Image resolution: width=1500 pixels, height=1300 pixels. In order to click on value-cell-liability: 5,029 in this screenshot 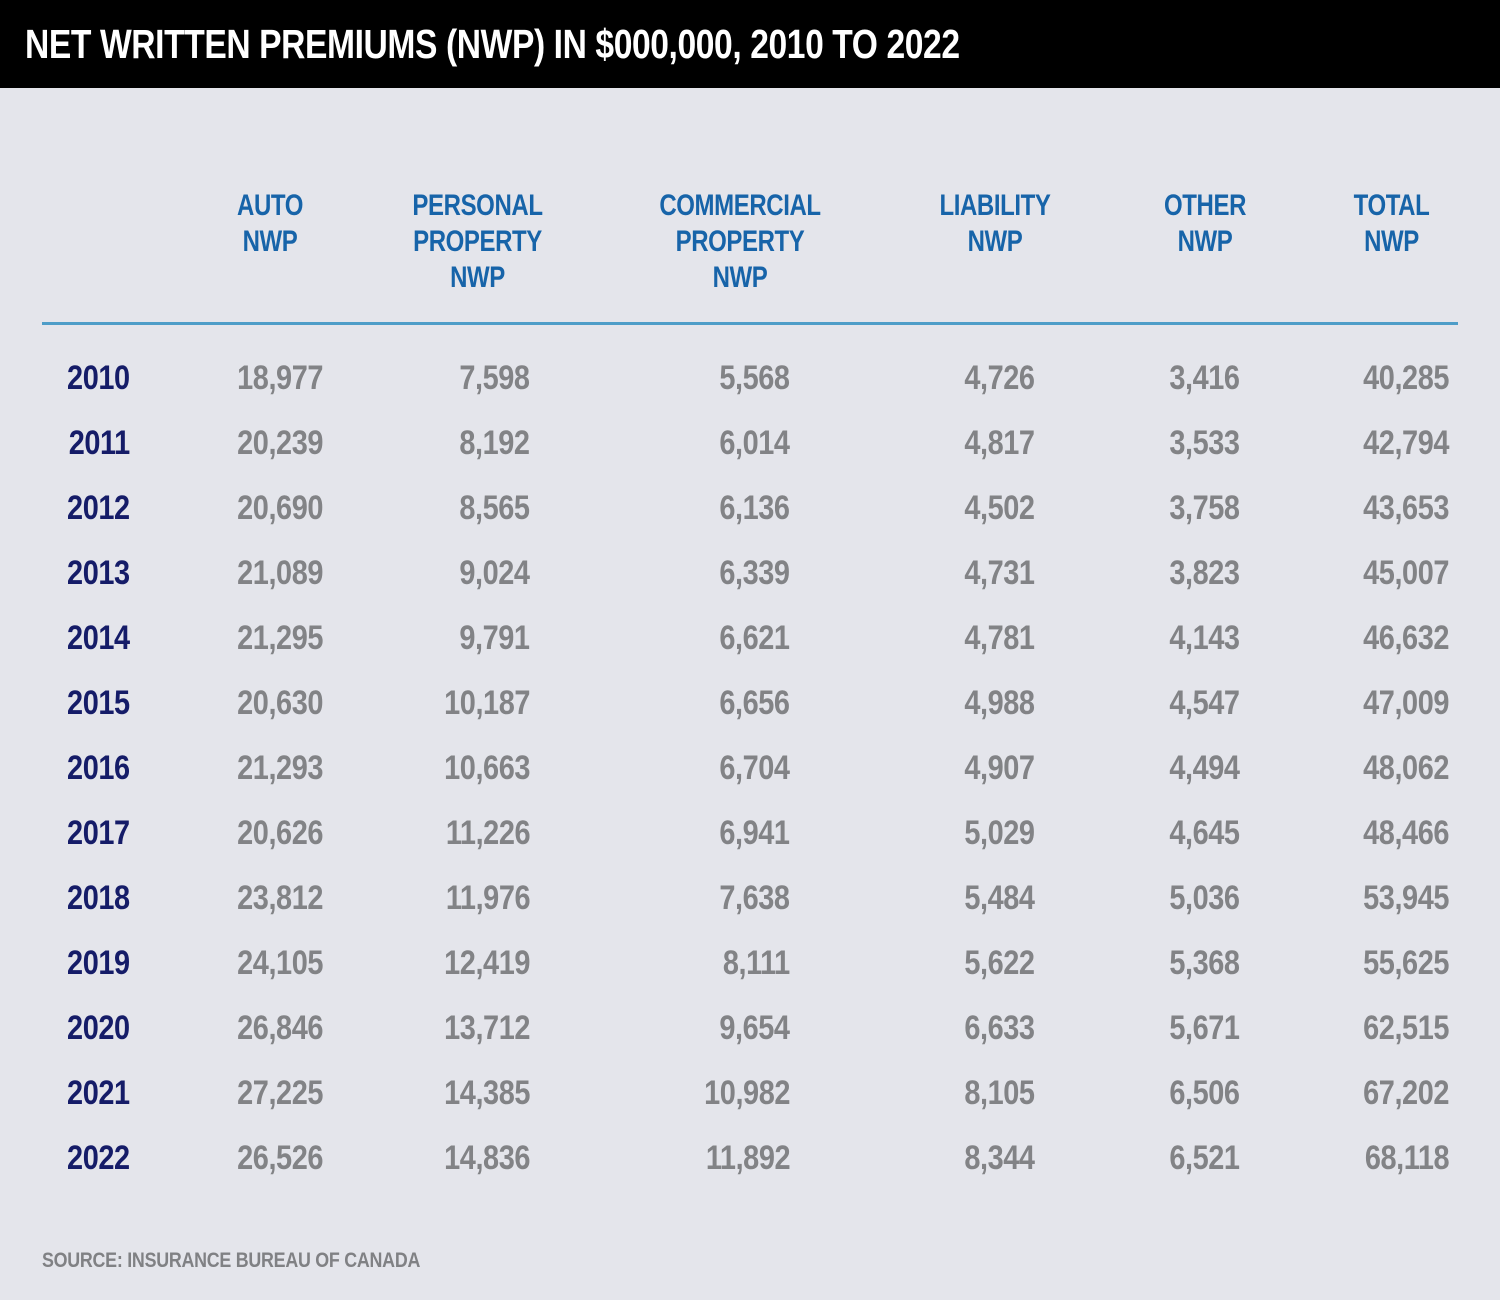, I will do `click(1000, 833)`.